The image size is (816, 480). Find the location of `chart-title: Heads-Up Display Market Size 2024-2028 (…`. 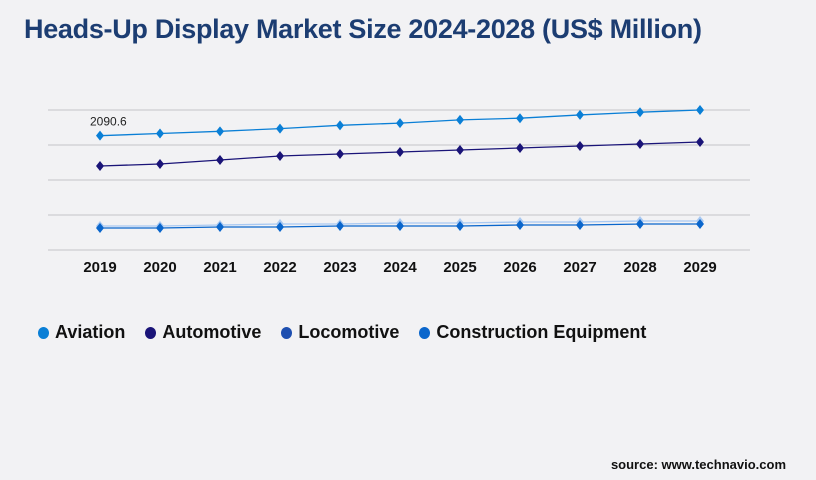

chart-title: Heads-Up Display Market Size 2024-2028 (… is located at coordinates (363, 29).